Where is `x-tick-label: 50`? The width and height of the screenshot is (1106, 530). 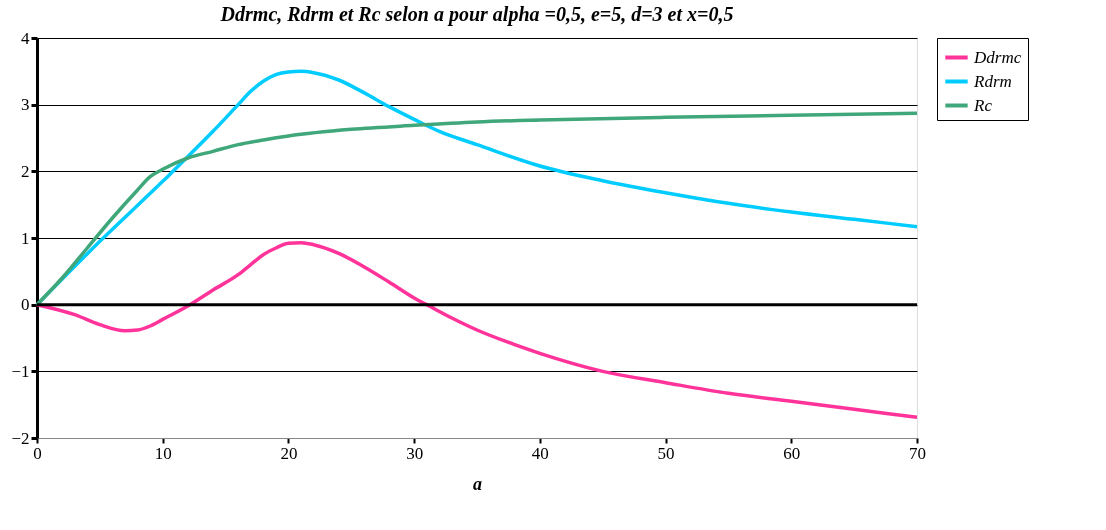
x-tick-label: 50 is located at coordinates (666, 453).